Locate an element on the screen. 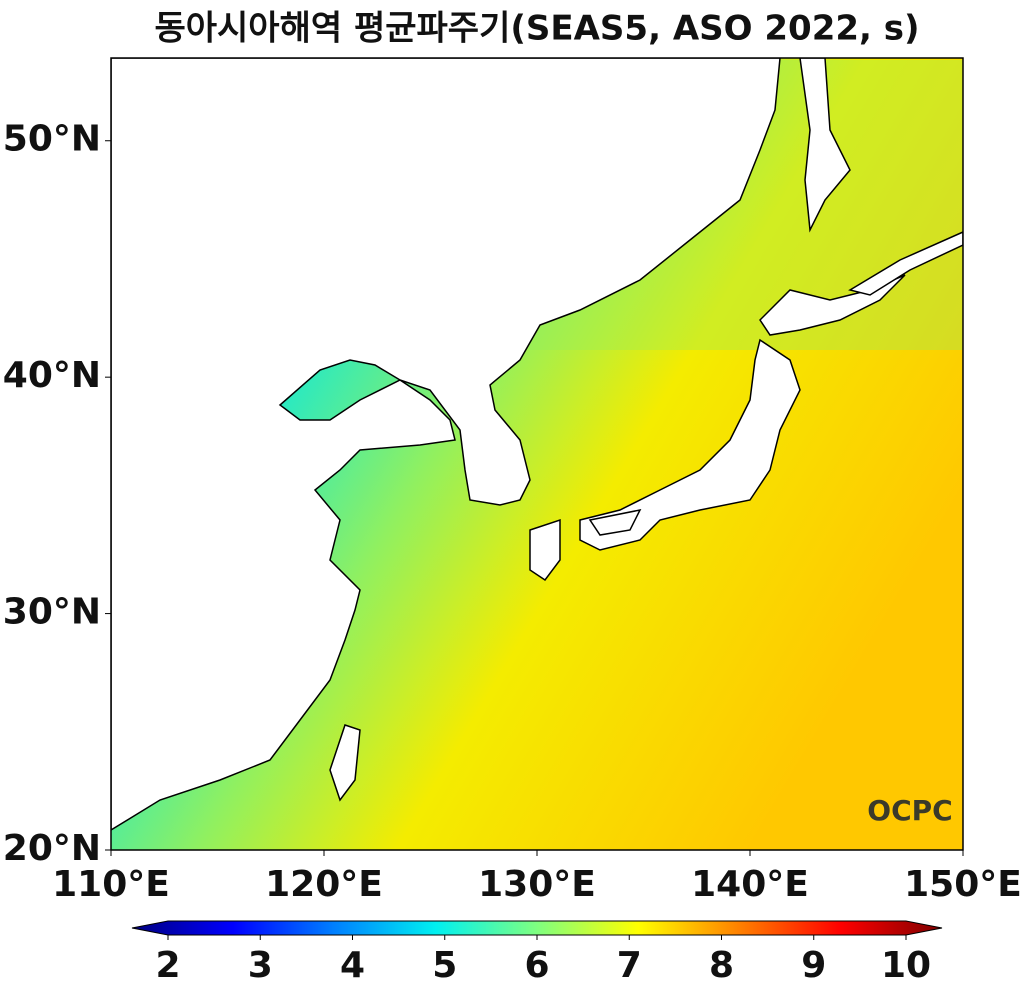 This screenshot has width=1025, height=1003. colorbar-tick-label: 9 is located at coordinates (813, 965).